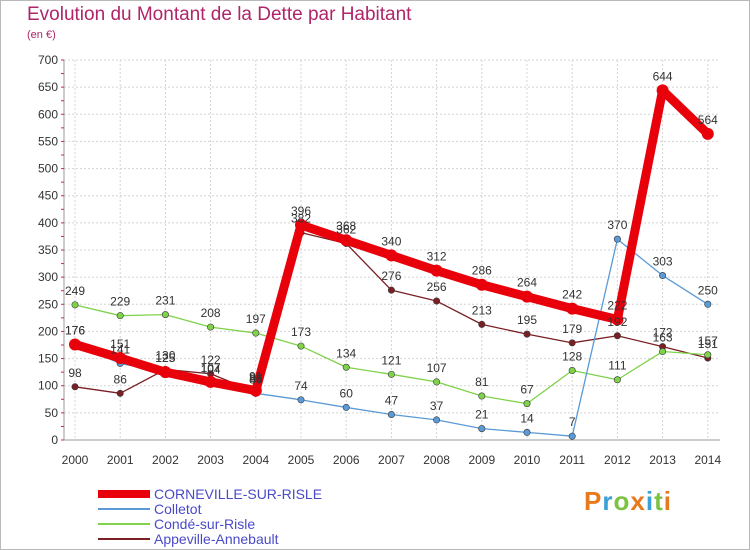 The width and height of the screenshot is (750, 550). I want to click on data-label: 250, so click(708, 290).